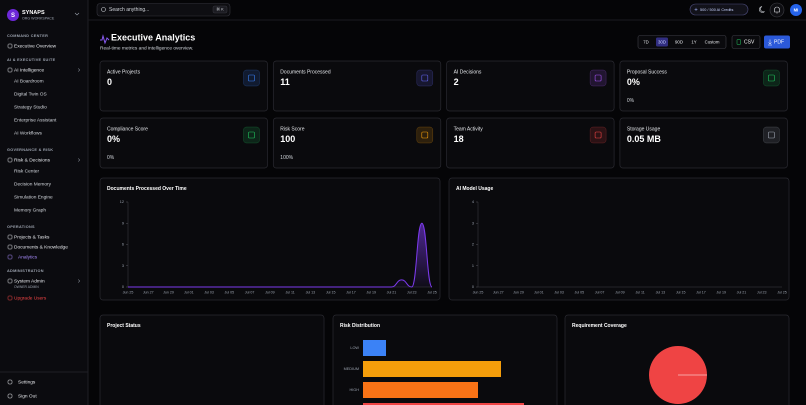 The image size is (806, 405). I want to click on nav-item: Documents & Knowledge, so click(41, 247).